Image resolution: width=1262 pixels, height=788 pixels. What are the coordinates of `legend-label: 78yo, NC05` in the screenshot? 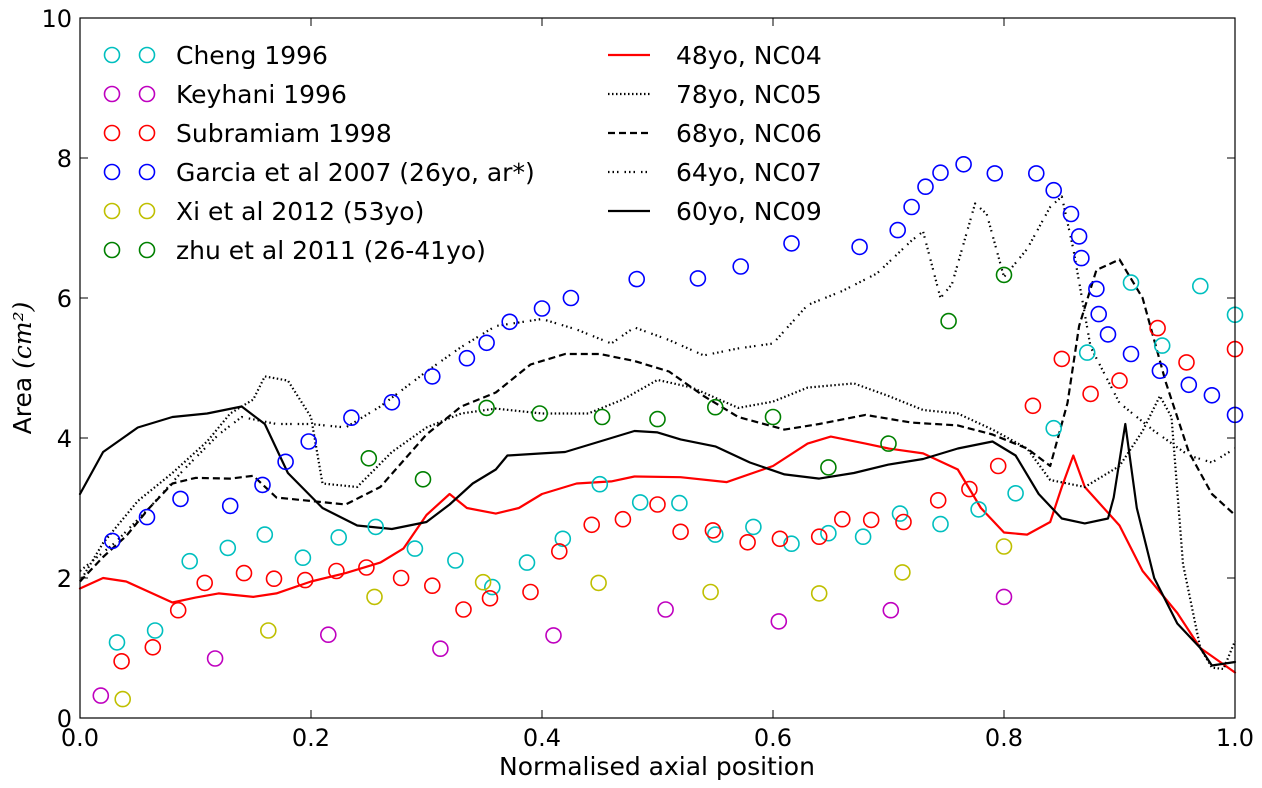 It's located at (749, 94).